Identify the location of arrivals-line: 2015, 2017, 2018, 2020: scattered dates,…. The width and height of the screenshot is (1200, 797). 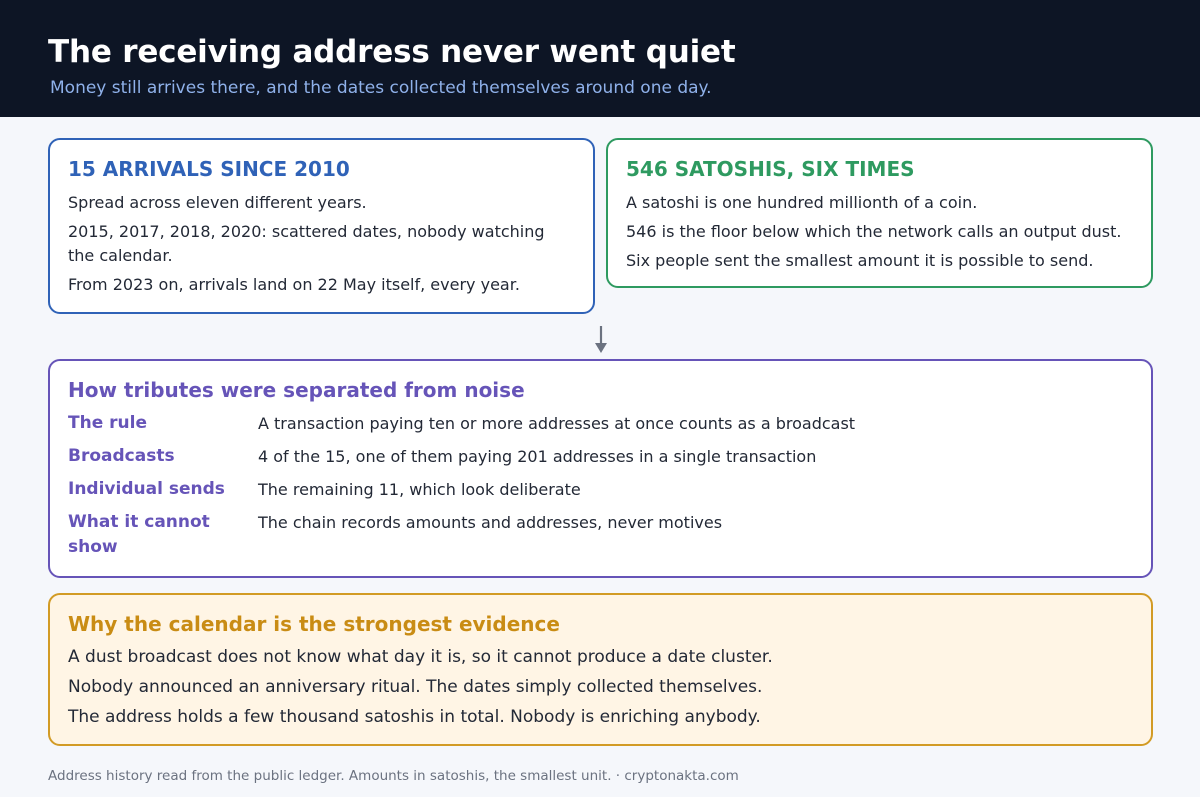
(306, 243).